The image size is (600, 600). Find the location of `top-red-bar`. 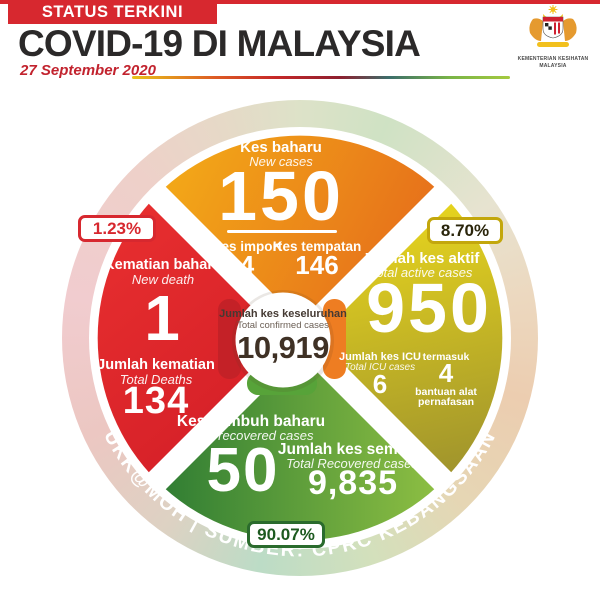

top-red-bar is located at coordinates (300, 2).